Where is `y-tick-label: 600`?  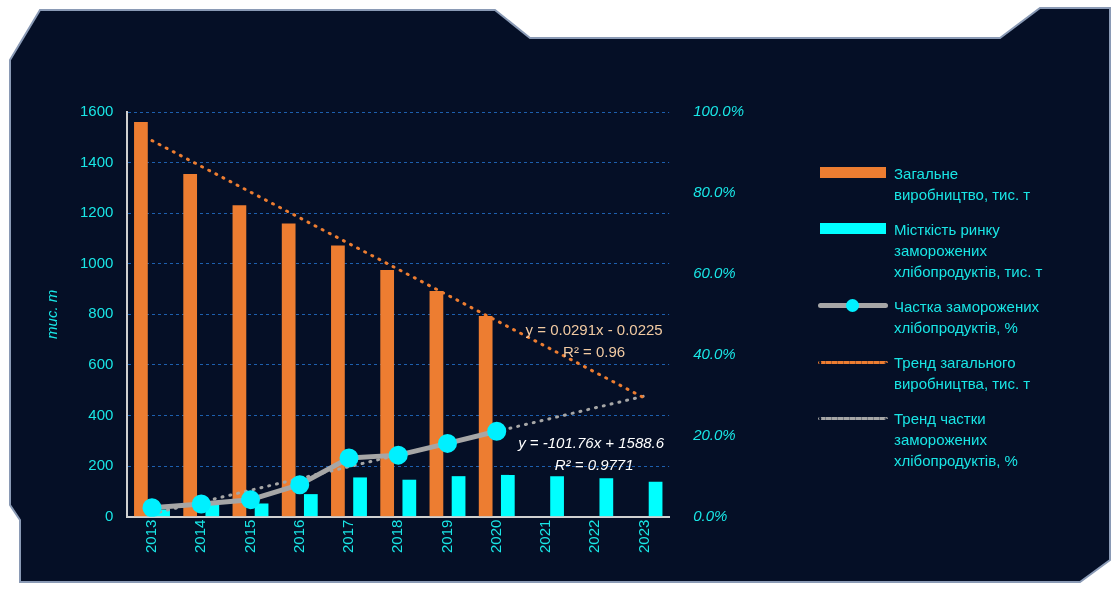 y-tick-label: 600 is located at coordinates (101, 364).